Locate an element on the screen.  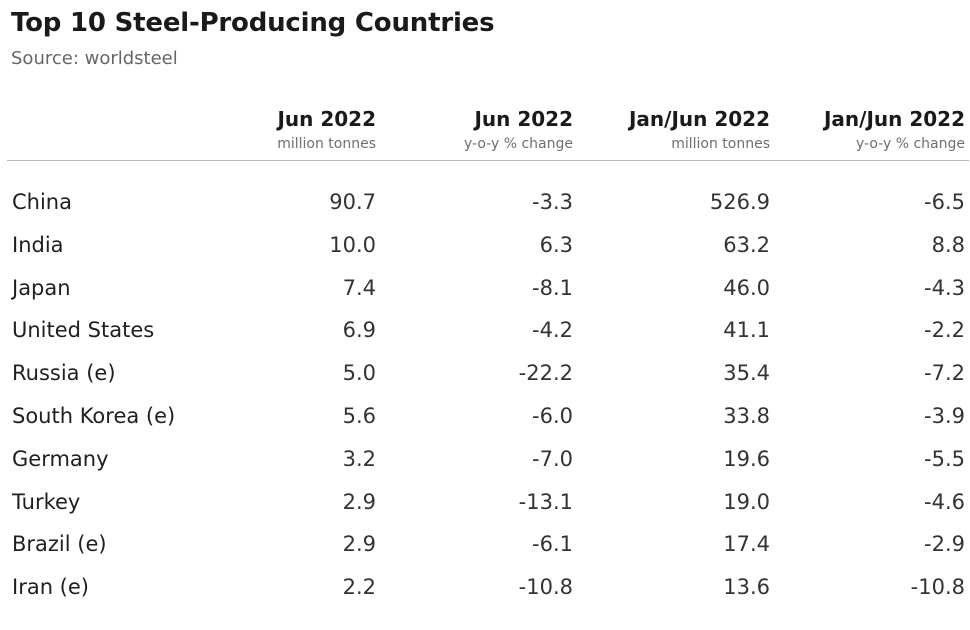
ytd-change-cell: -2.9 is located at coordinates (944, 544).